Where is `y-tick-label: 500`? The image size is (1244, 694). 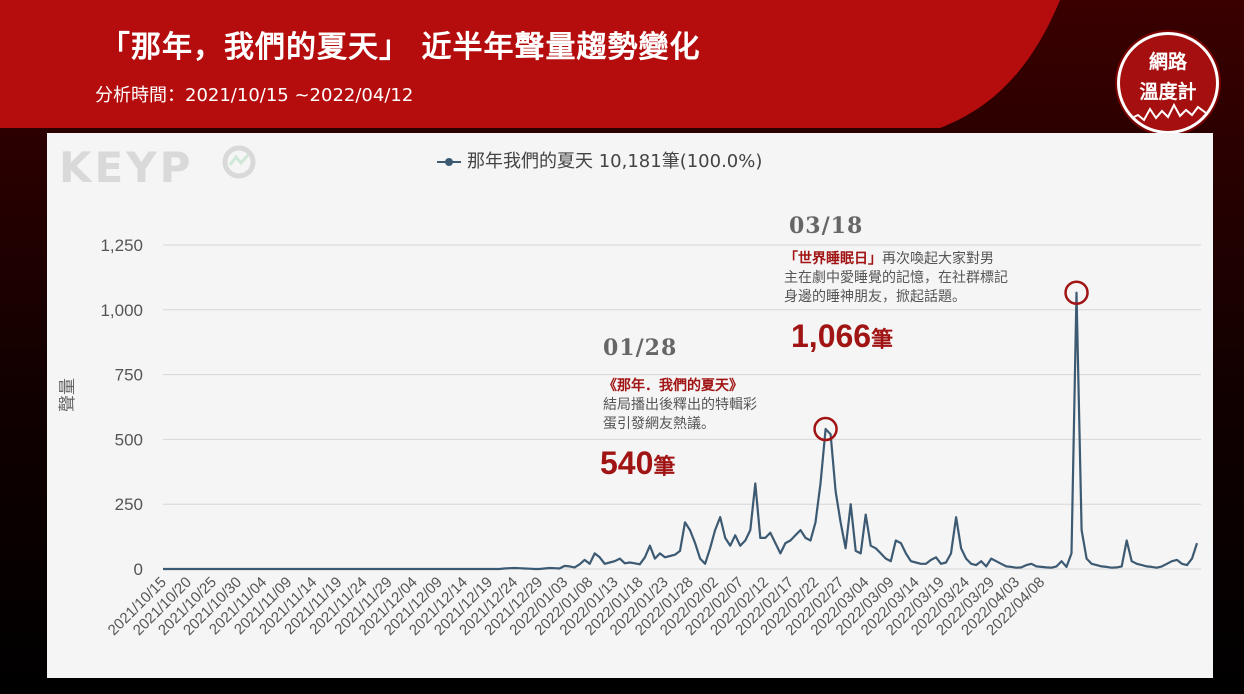
y-tick-label: 500 is located at coordinates (129, 439).